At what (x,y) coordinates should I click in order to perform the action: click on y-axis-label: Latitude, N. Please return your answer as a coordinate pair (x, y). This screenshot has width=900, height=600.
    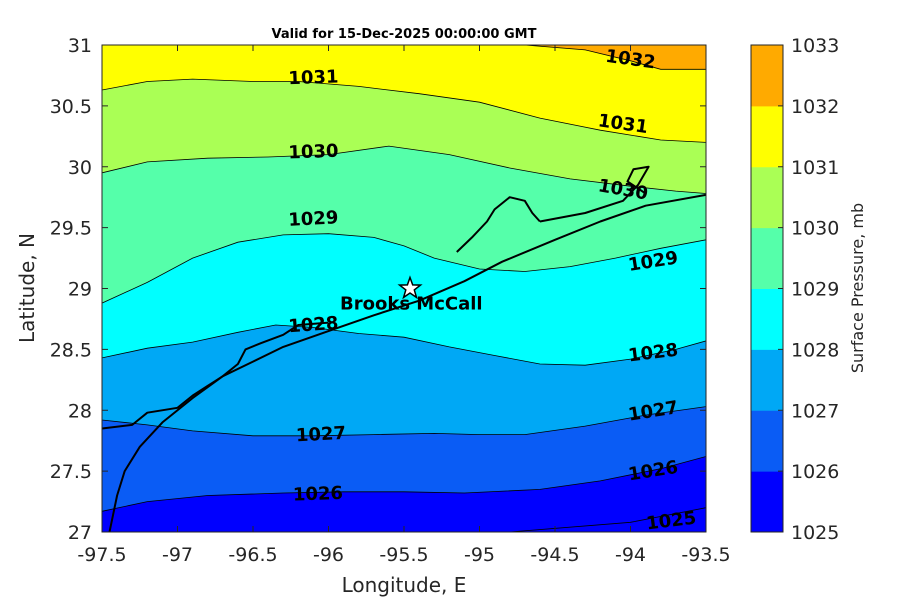
    Looking at the image, I should click on (27, 288).